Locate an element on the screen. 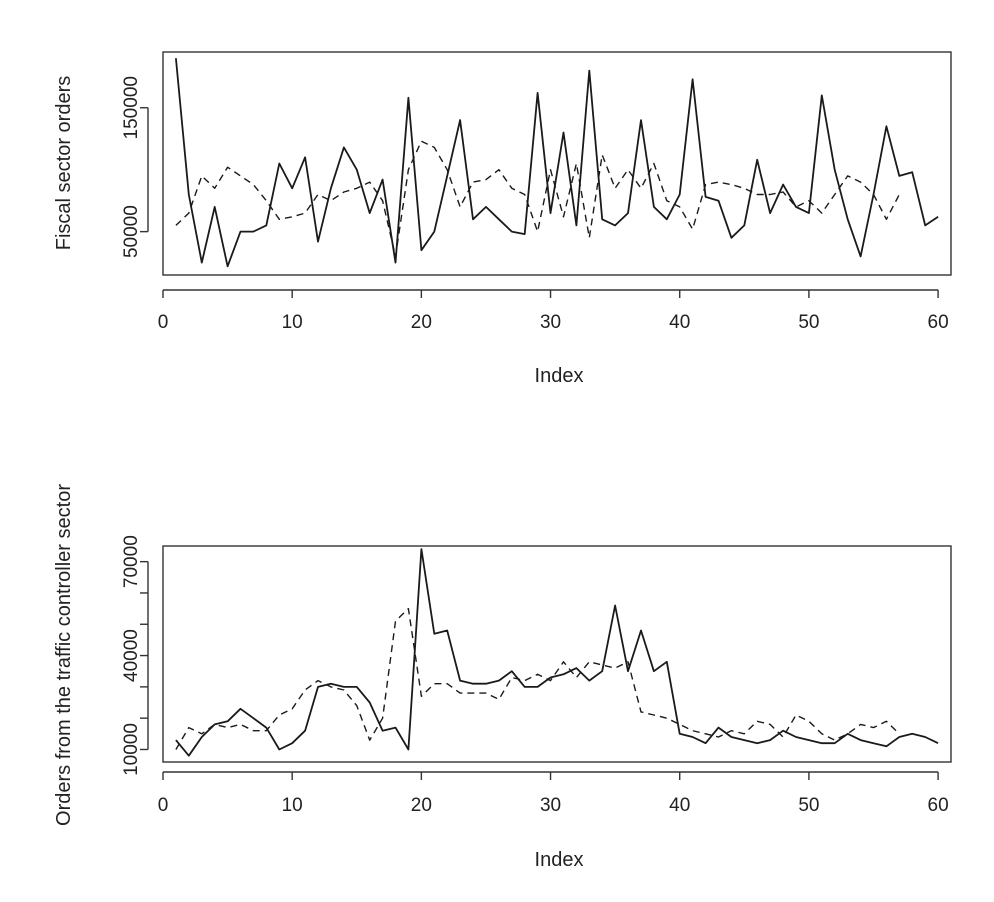 The height and width of the screenshot is (902, 994). traffic-orders-y-tick-label: 70000 is located at coordinates (131, 561).